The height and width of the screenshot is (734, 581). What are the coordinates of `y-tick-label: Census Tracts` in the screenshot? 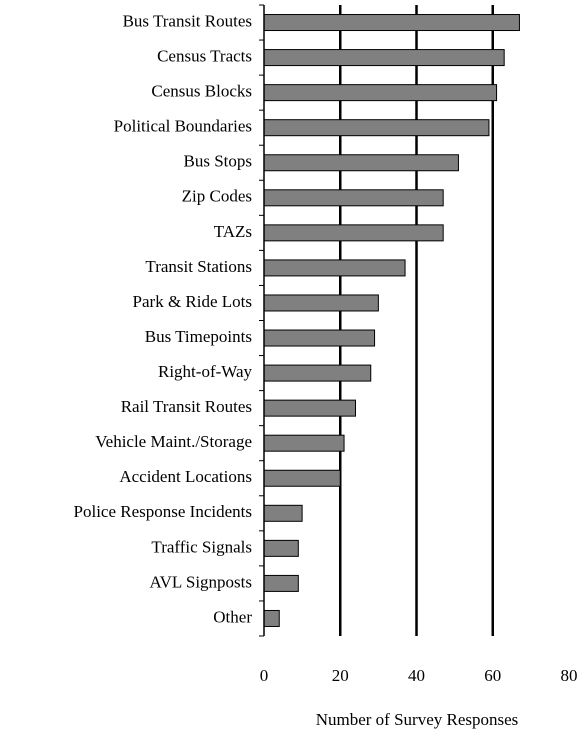 It's located at (204, 55).